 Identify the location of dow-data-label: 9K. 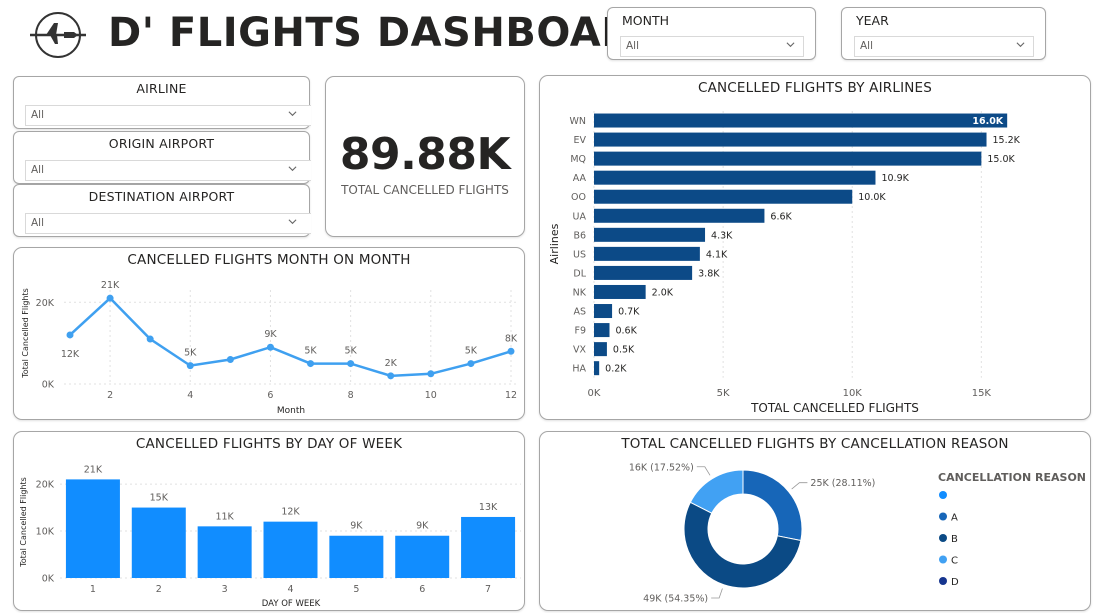
(356, 526).